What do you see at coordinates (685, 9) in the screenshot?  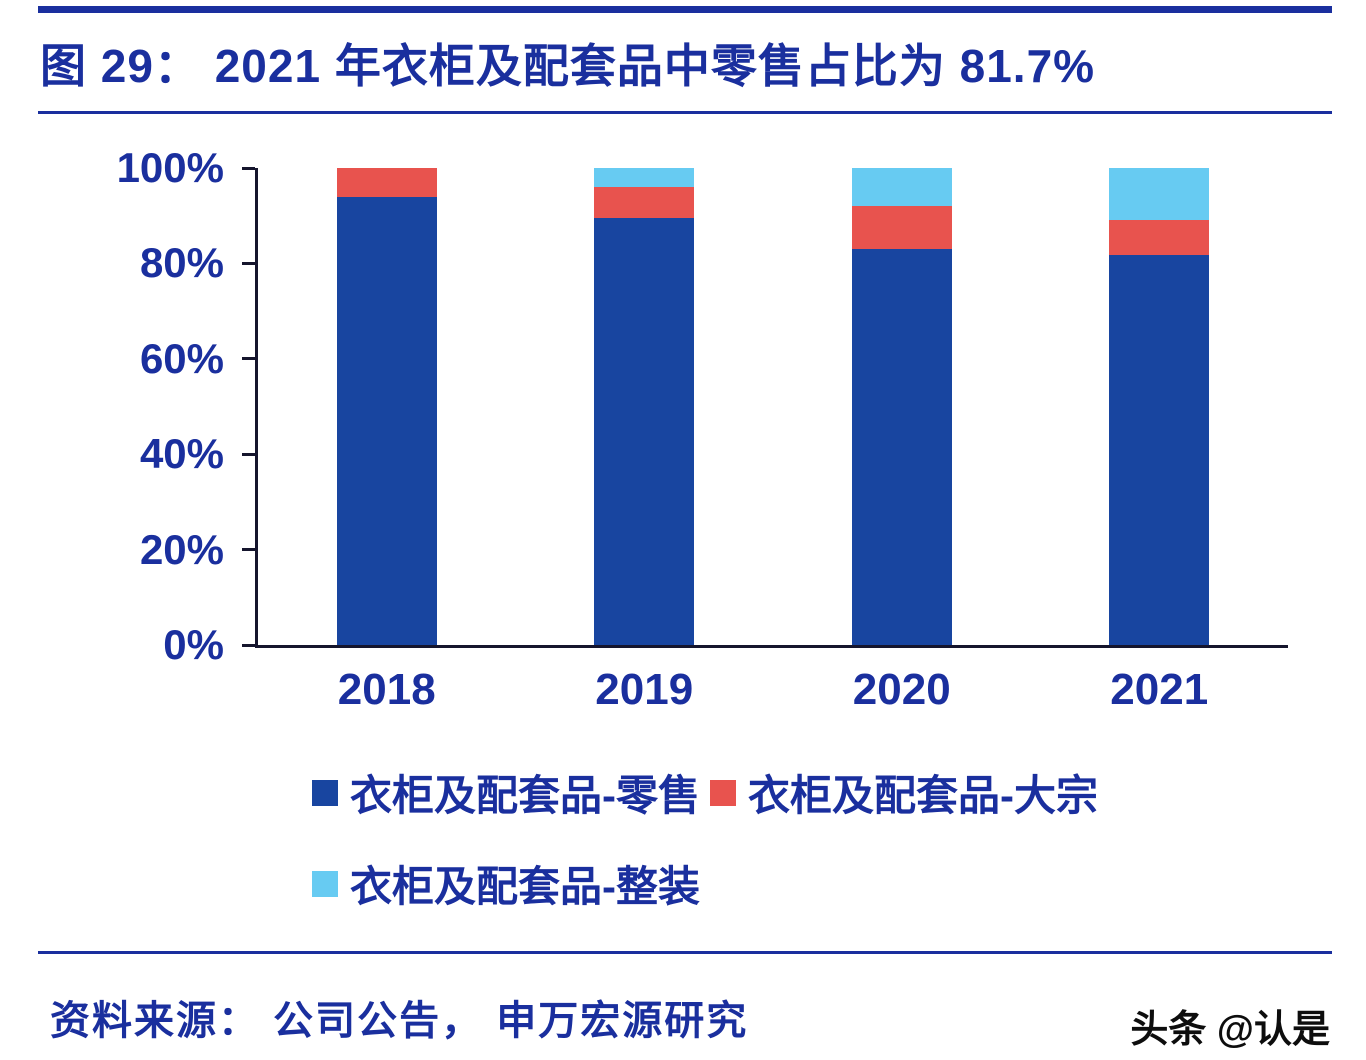 I see `top-divider` at bounding box center [685, 9].